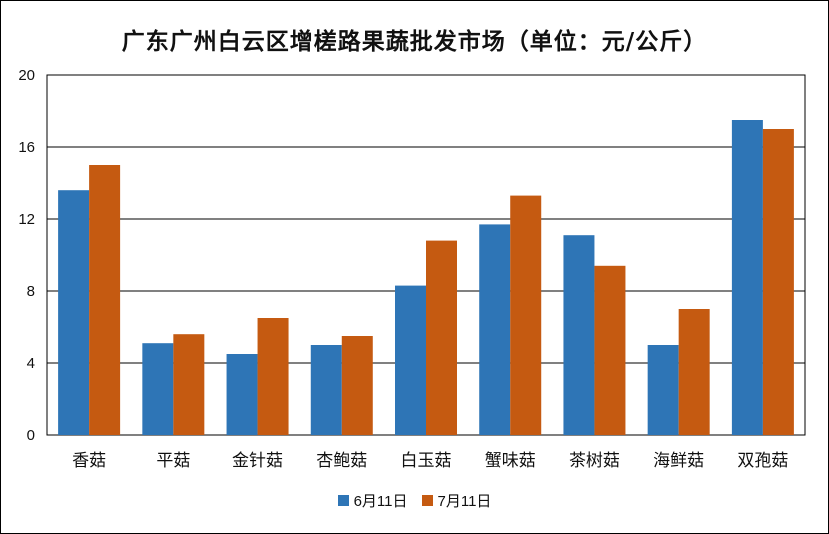 Image resolution: width=829 pixels, height=534 pixels. Describe the element at coordinates (594, 461) in the screenshot. I see `x-category-label: 茶树菇` at that location.